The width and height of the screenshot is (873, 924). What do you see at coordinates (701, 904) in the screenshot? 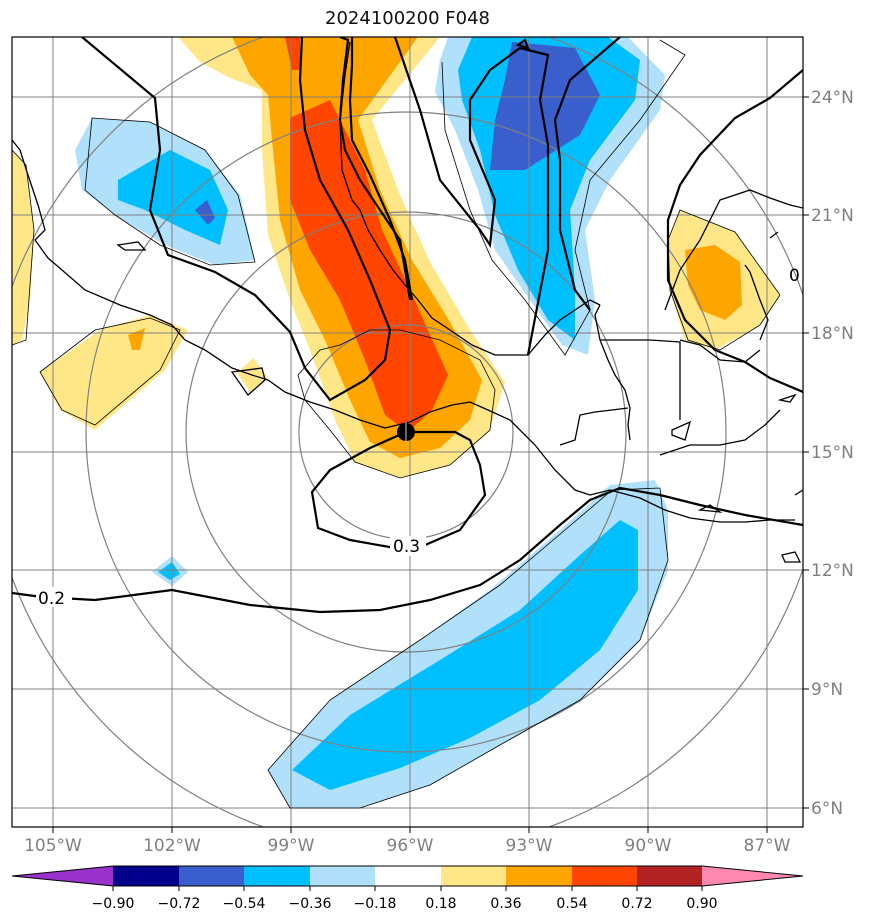
I see `colorbar-tick-10: 0.90` at bounding box center [701, 904].